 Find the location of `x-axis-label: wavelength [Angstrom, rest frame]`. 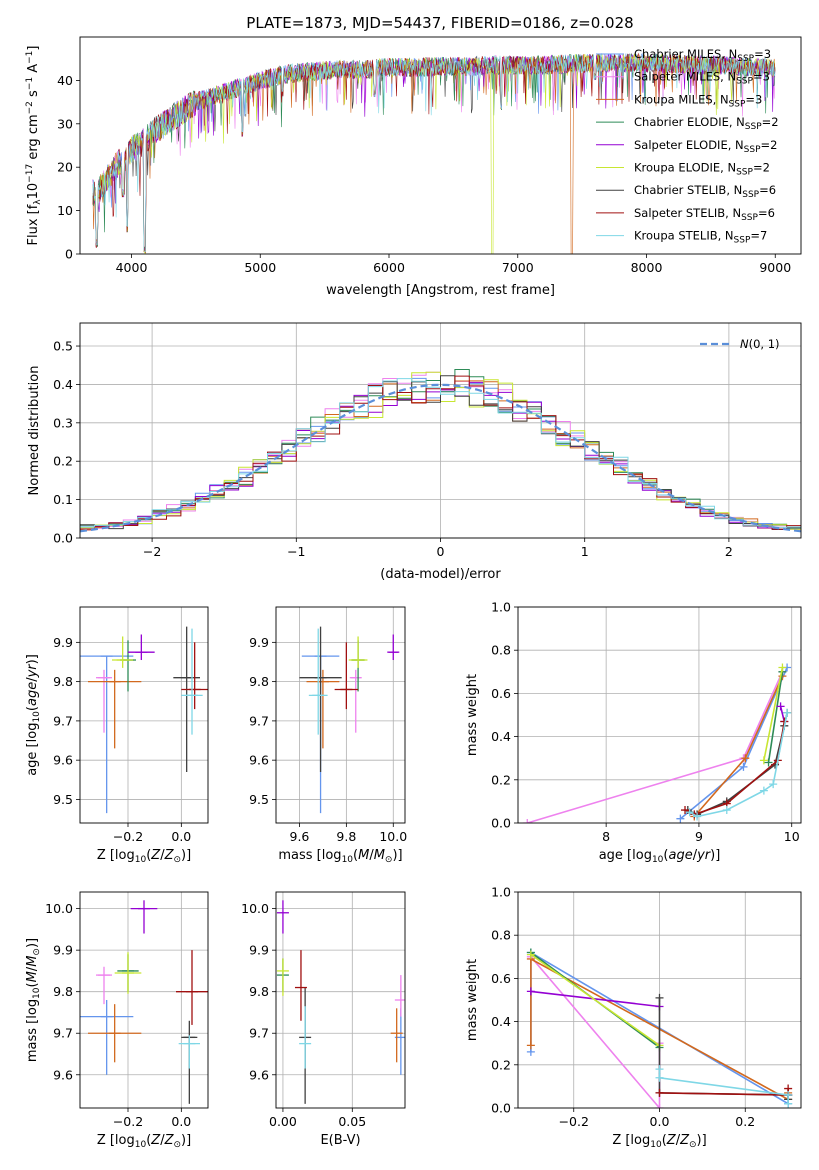

x-axis-label: wavelength [Angstrom, rest frame] is located at coordinates (440, 290).